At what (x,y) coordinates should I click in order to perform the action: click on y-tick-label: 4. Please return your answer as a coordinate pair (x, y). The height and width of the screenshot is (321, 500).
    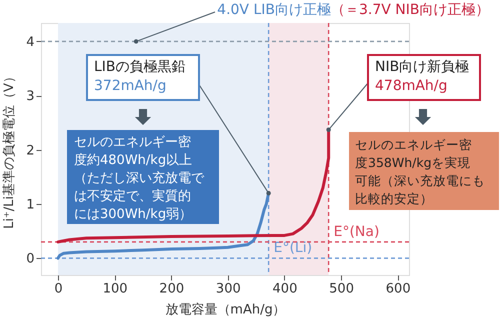
    Looking at the image, I should click on (30, 42).